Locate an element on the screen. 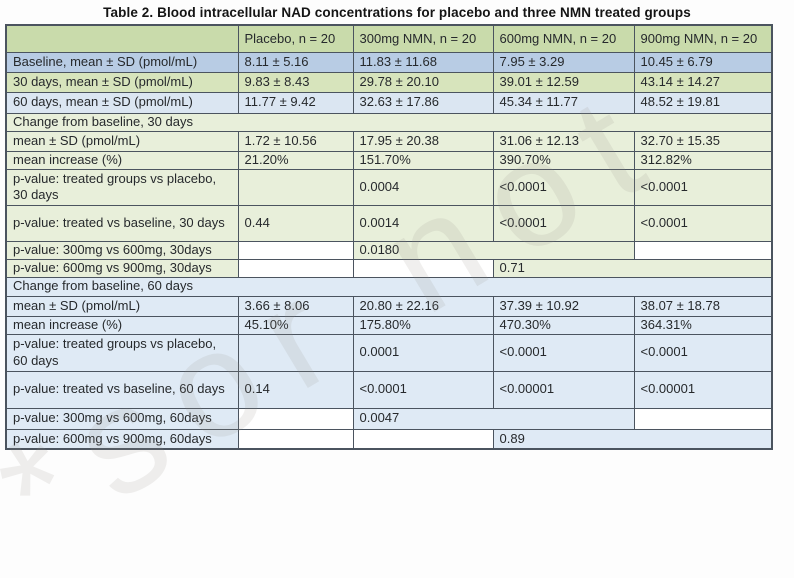  row-label: p-value: 600mg vs 900mg, 30days is located at coordinates (122, 268).